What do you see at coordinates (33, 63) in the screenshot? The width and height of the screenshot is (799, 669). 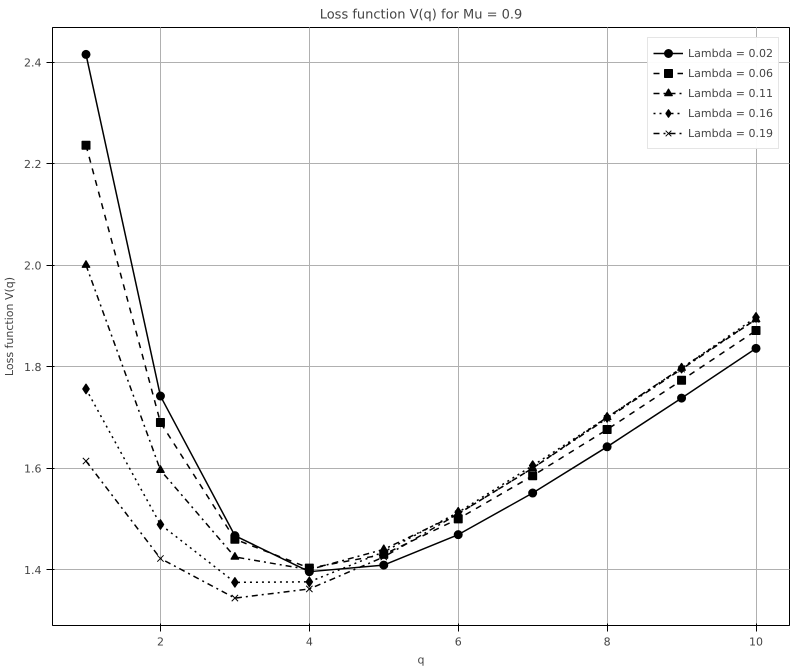 I see `y-tick-label: 2.4` at bounding box center [33, 63].